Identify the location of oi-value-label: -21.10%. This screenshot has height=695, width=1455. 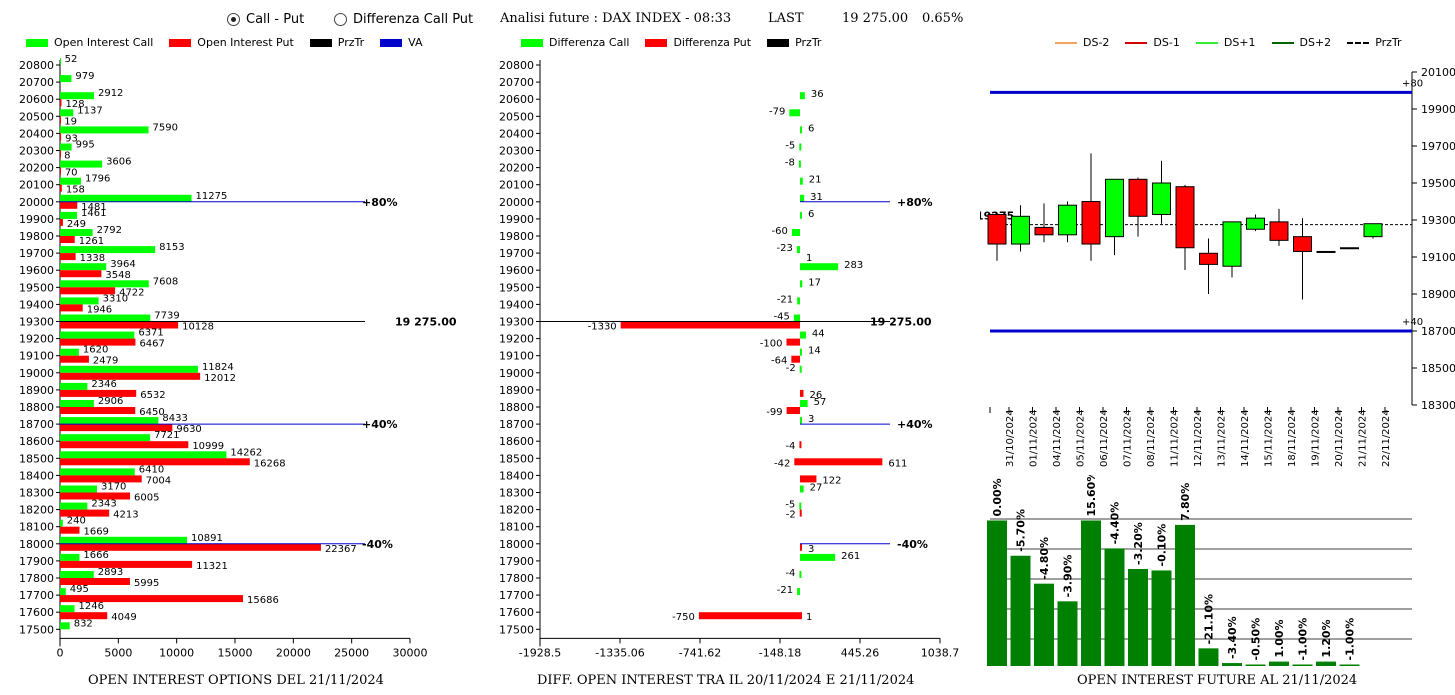
(1209, 619).